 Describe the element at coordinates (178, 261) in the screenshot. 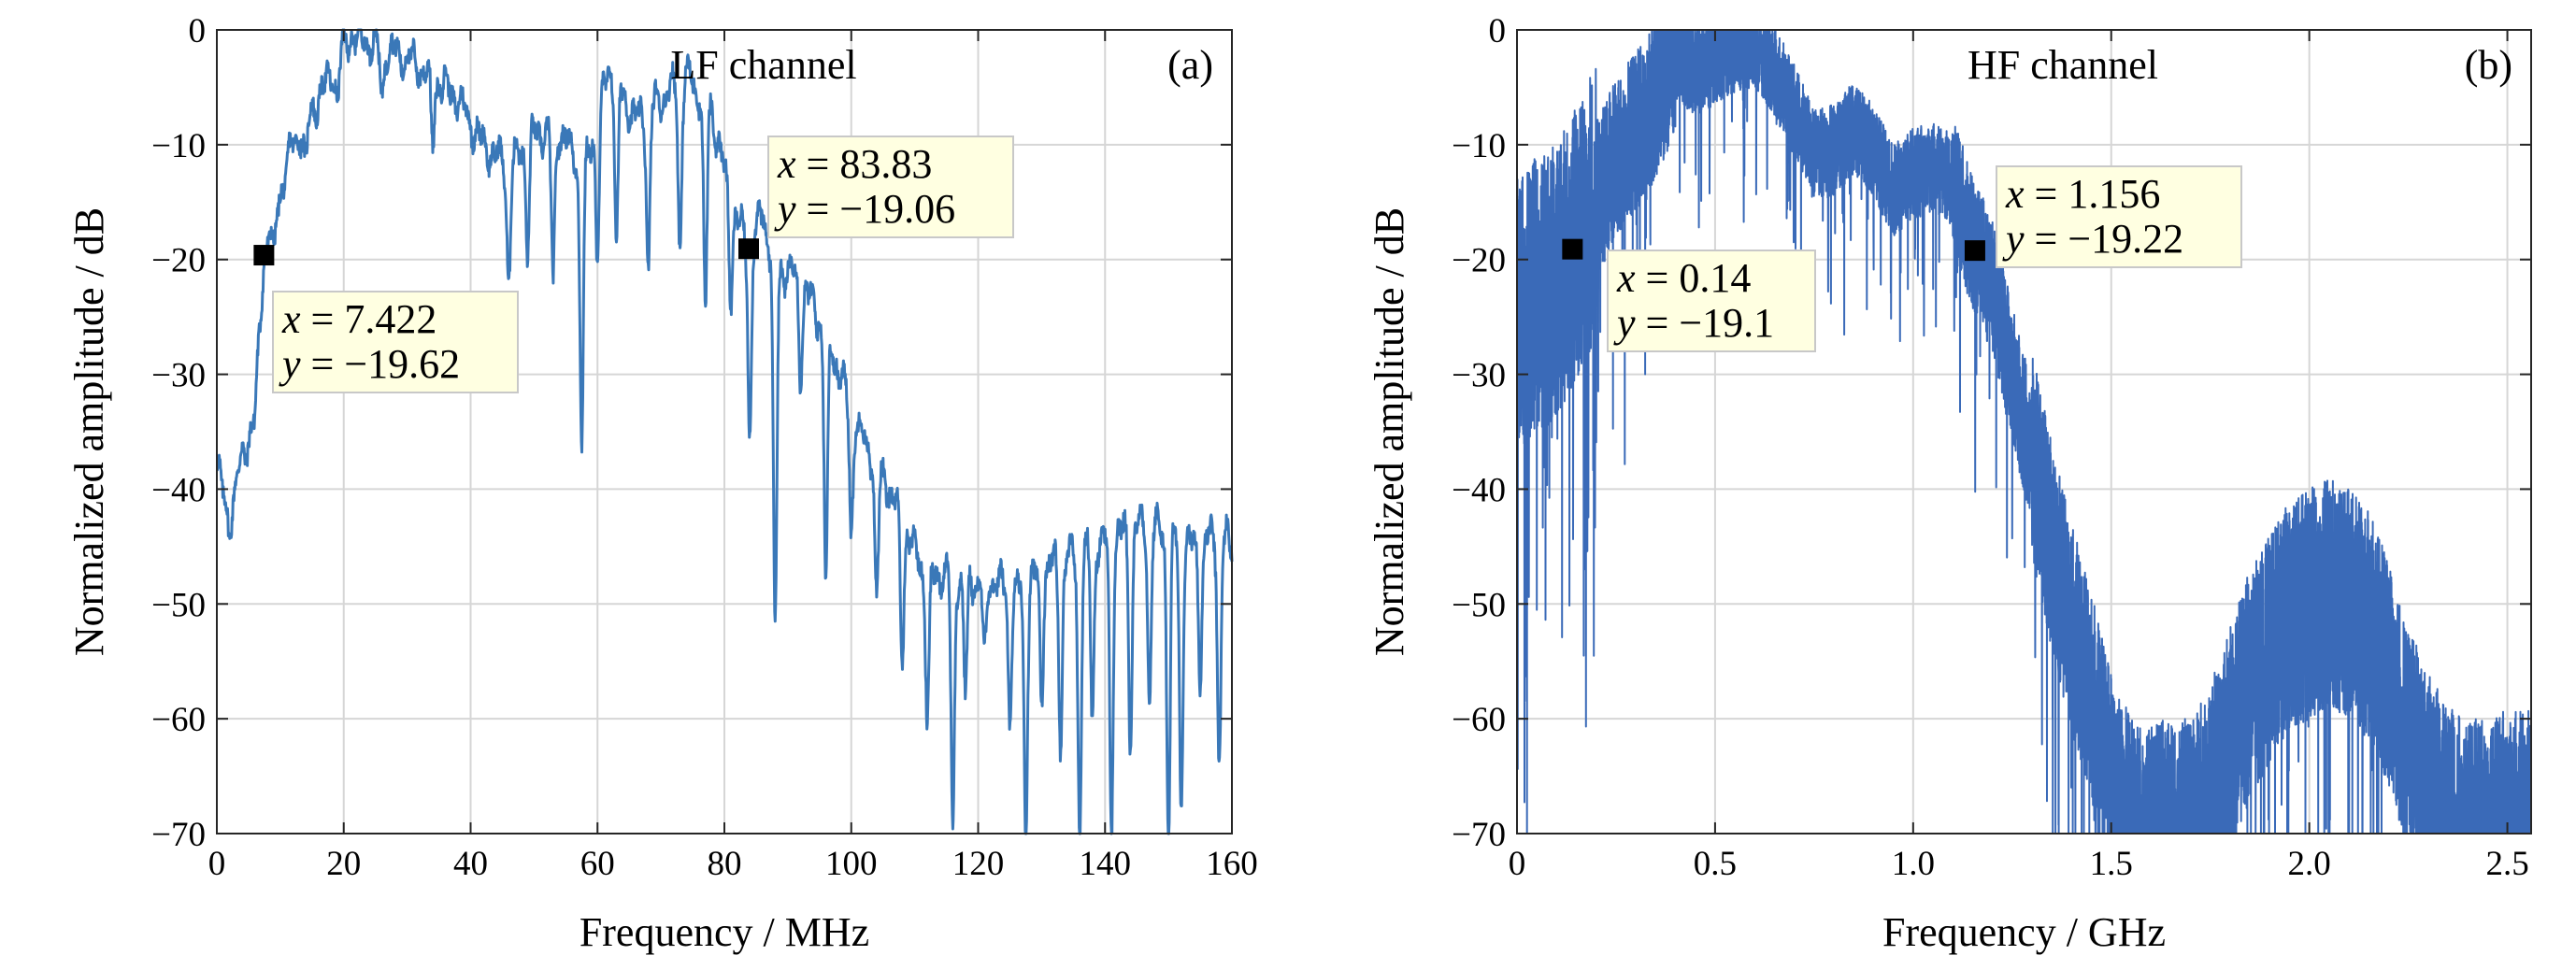

I see `lf-ytick-label: −20` at that location.